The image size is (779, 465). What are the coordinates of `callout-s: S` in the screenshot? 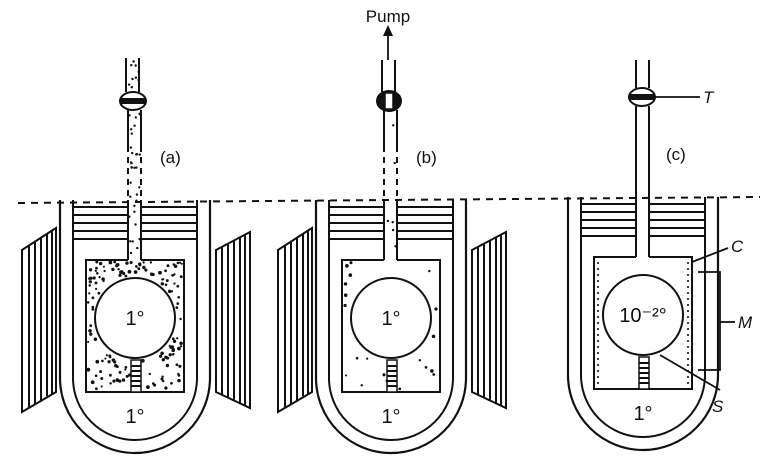 It's located at (718, 406).